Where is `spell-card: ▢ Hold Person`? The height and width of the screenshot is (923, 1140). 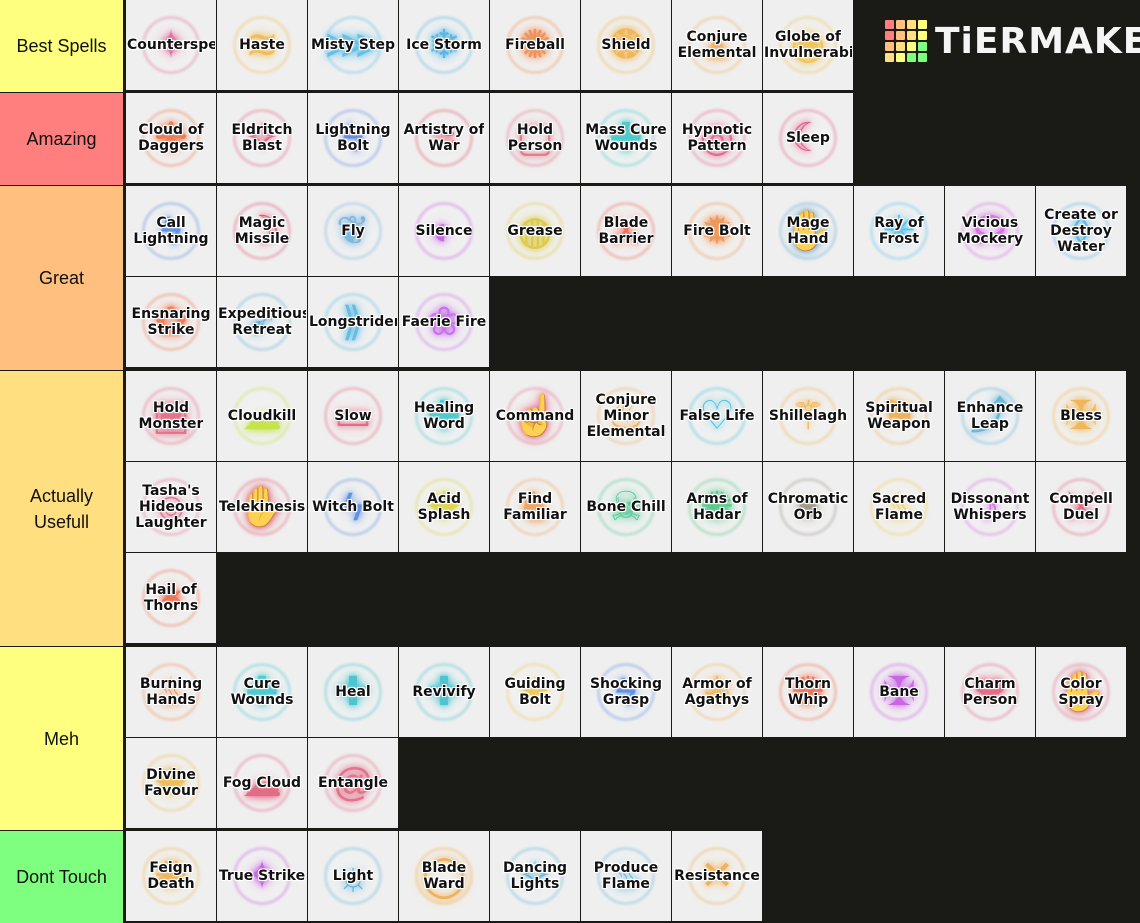 spell-card: ▢ Hold Person is located at coordinates (535, 138).